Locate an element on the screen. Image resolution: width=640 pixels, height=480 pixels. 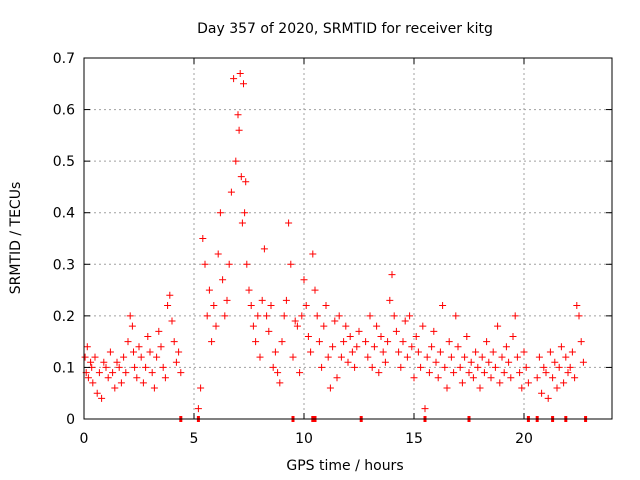
y-tick-label: 0.5 is located at coordinates (64, 162).